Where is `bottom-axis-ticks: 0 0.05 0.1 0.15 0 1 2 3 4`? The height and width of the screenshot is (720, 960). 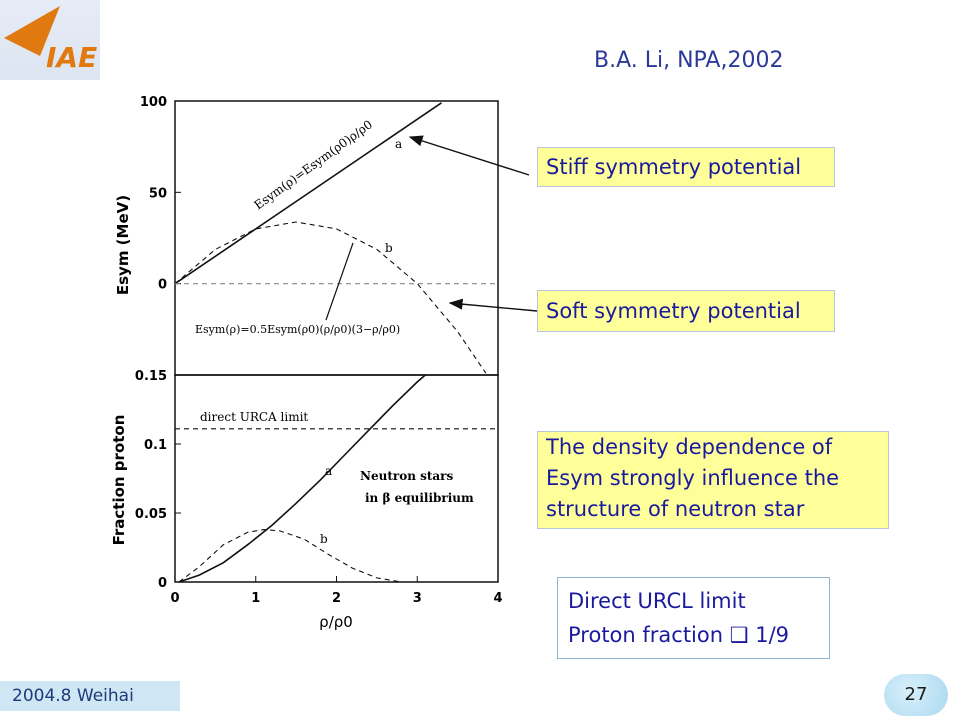 bottom-axis-ticks: 0 0.05 0.1 0.15 0 1 2 3 4 is located at coordinates (319, 487).